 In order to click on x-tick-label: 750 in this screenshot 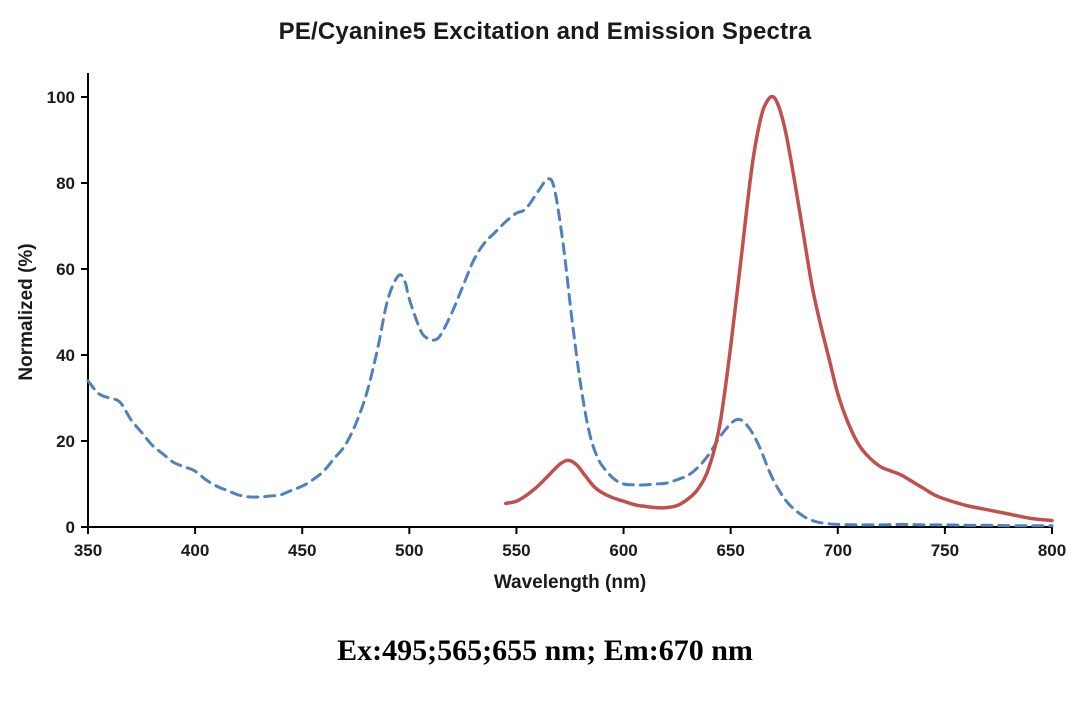, I will do `click(945, 550)`.